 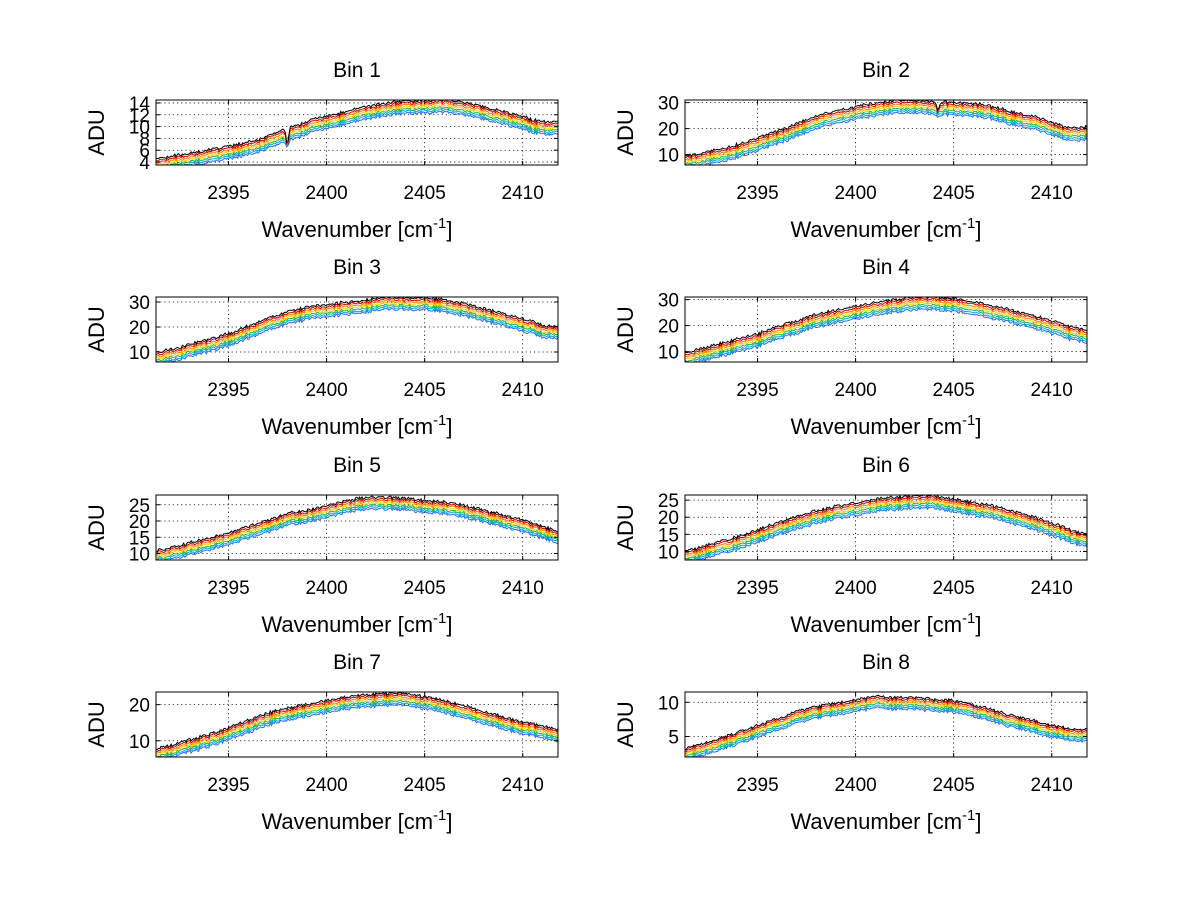 What do you see at coordinates (144, 139) in the screenshot?
I see `y-tick-label: 8` at bounding box center [144, 139].